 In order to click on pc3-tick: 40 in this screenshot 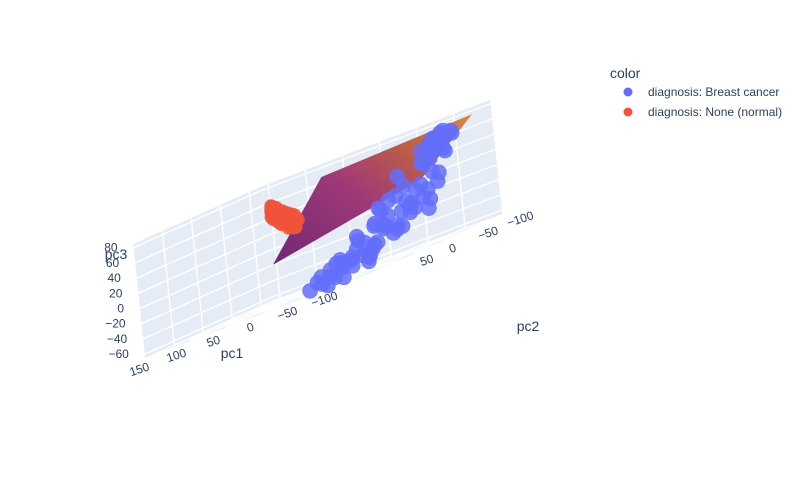, I will do `click(114, 278)`.